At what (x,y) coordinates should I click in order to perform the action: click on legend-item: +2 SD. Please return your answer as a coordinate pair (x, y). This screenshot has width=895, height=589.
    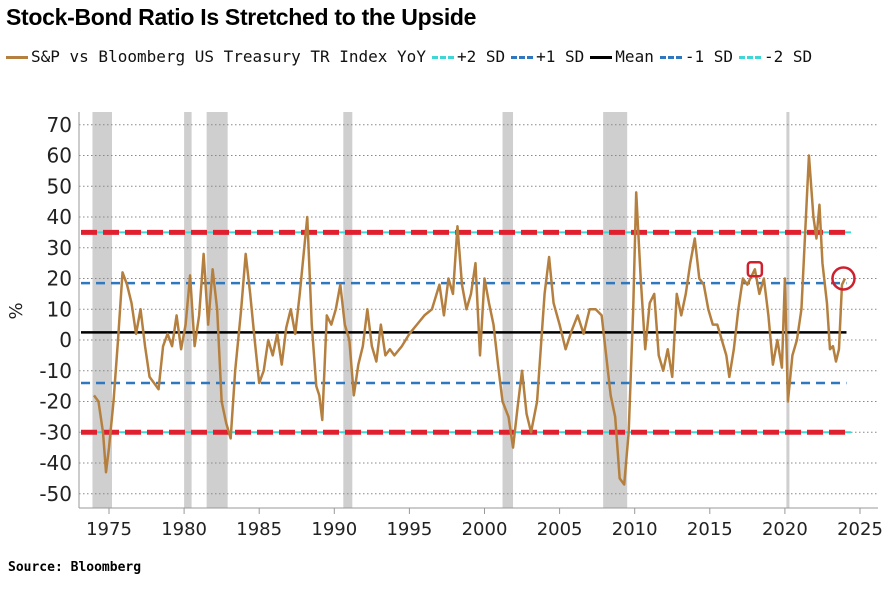
    Looking at the image, I should click on (468, 56).